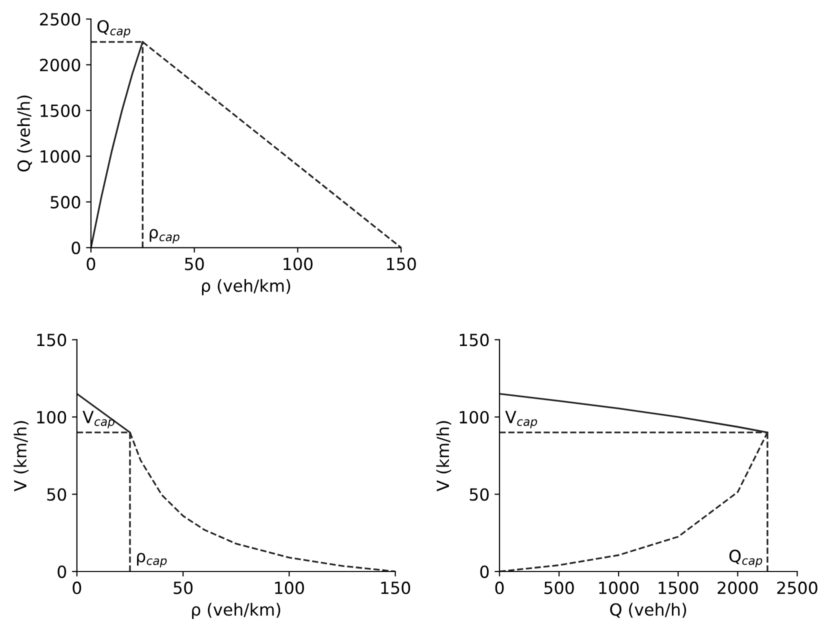 This screenshot has width=827, height=635. What do you see at coordinates (797, 588) in the screenshot?
I see `x-tick-label: 2500` at bounding box center [797, 588].